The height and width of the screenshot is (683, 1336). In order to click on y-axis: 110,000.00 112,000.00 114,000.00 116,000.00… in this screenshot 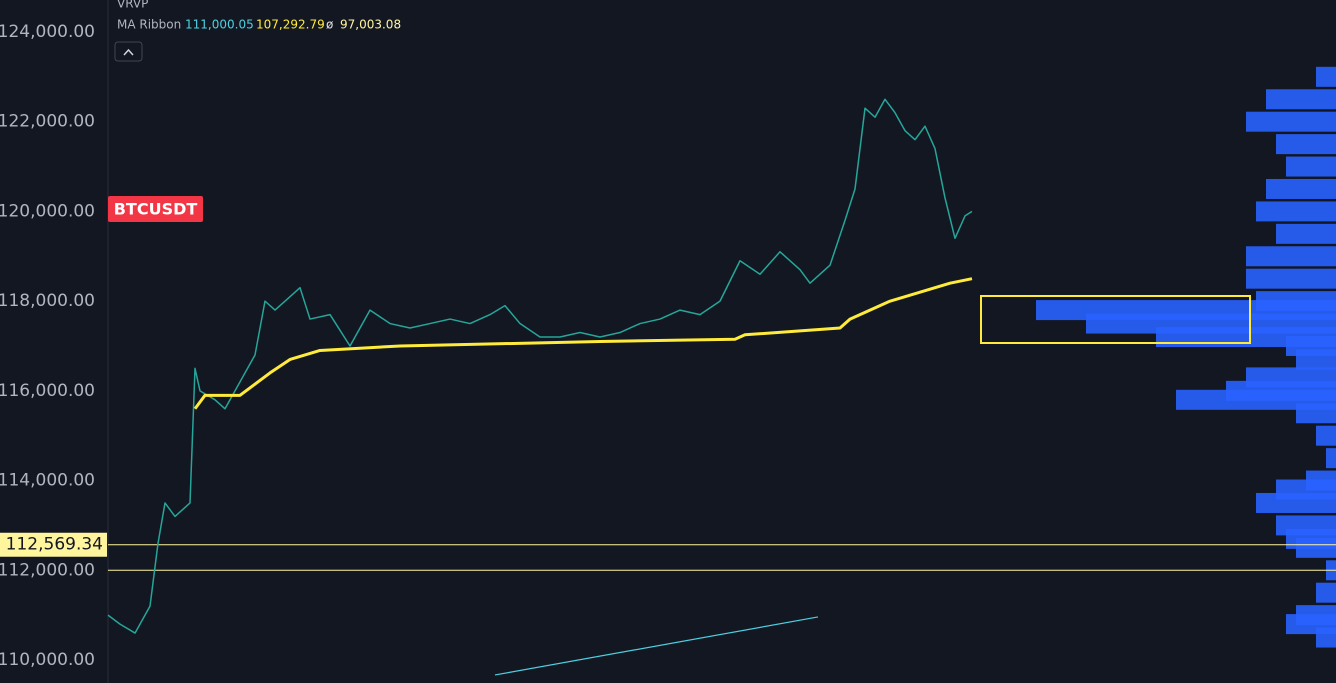, I will do `click(53, 346)`.